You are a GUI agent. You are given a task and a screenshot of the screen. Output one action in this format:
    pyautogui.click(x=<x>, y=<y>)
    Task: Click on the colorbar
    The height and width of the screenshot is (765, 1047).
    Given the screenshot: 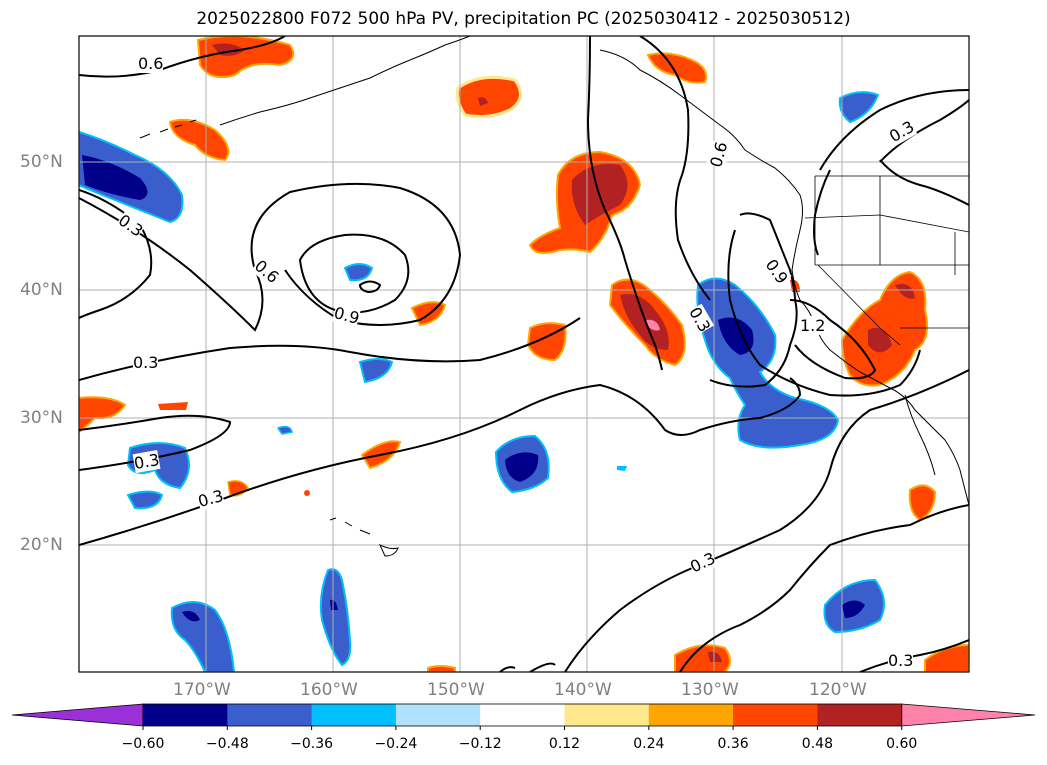 What is the action you would take?
    pyautogui.click(x=523, y=716)
    